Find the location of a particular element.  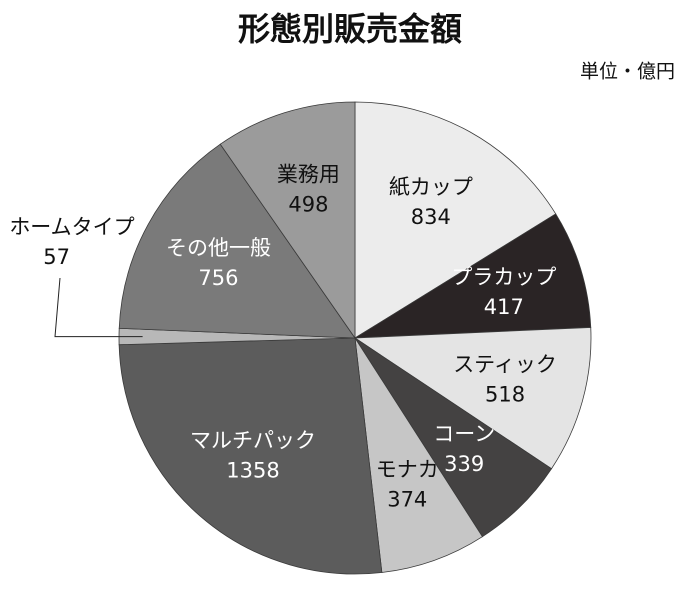

slice-label: コーン is located at coordinates (464, 434).